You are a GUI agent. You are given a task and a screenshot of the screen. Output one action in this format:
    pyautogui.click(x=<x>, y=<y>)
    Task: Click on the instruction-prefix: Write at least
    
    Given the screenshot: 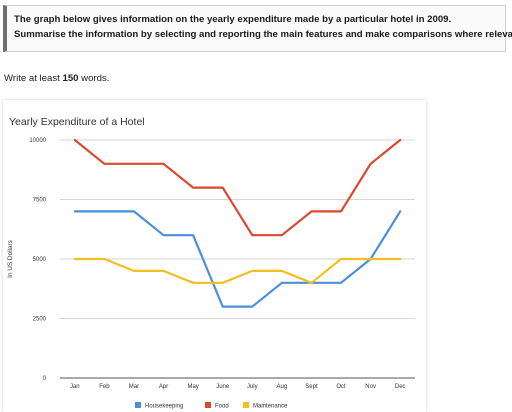 What is the action you would take?
    pyautogui.click(x=33, y=78)
    